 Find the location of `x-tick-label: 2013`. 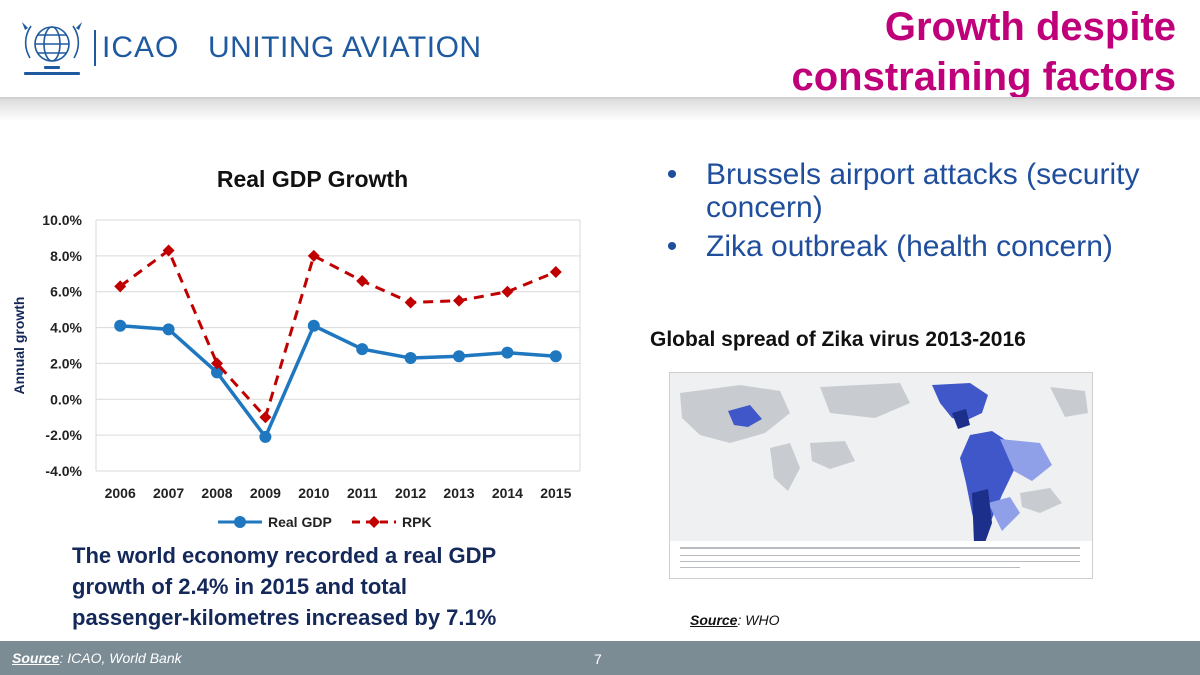

x-tick-label: 2013 is located at coordinates (458, 493).